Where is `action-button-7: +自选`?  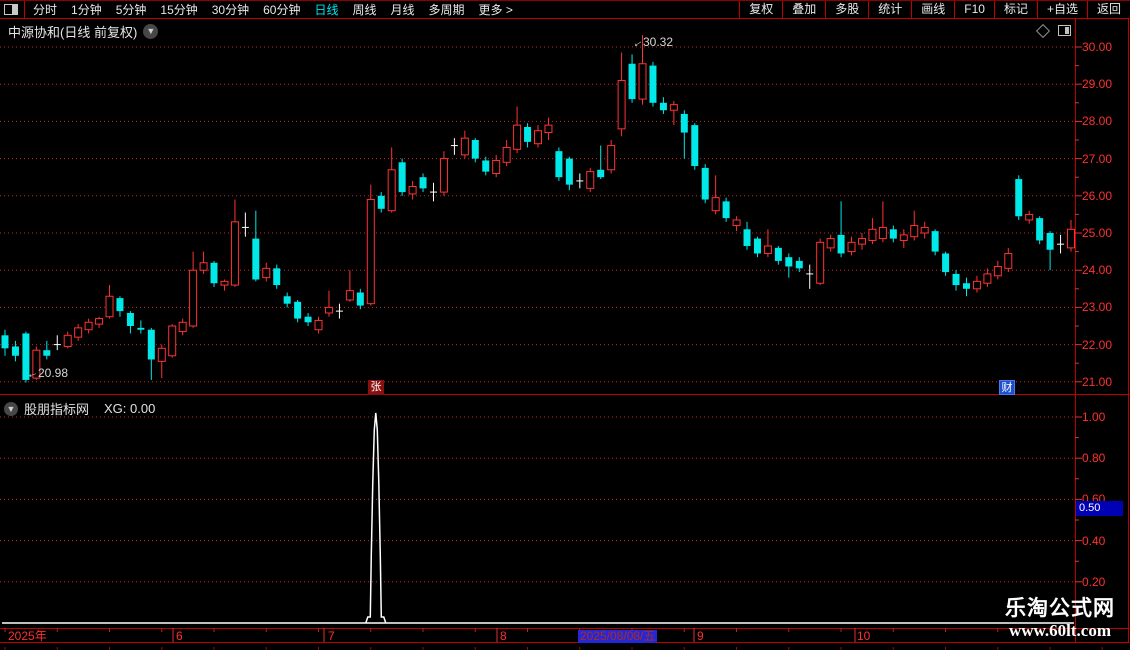 action-button-7: +自选 is located at coordinates (1061, 9).